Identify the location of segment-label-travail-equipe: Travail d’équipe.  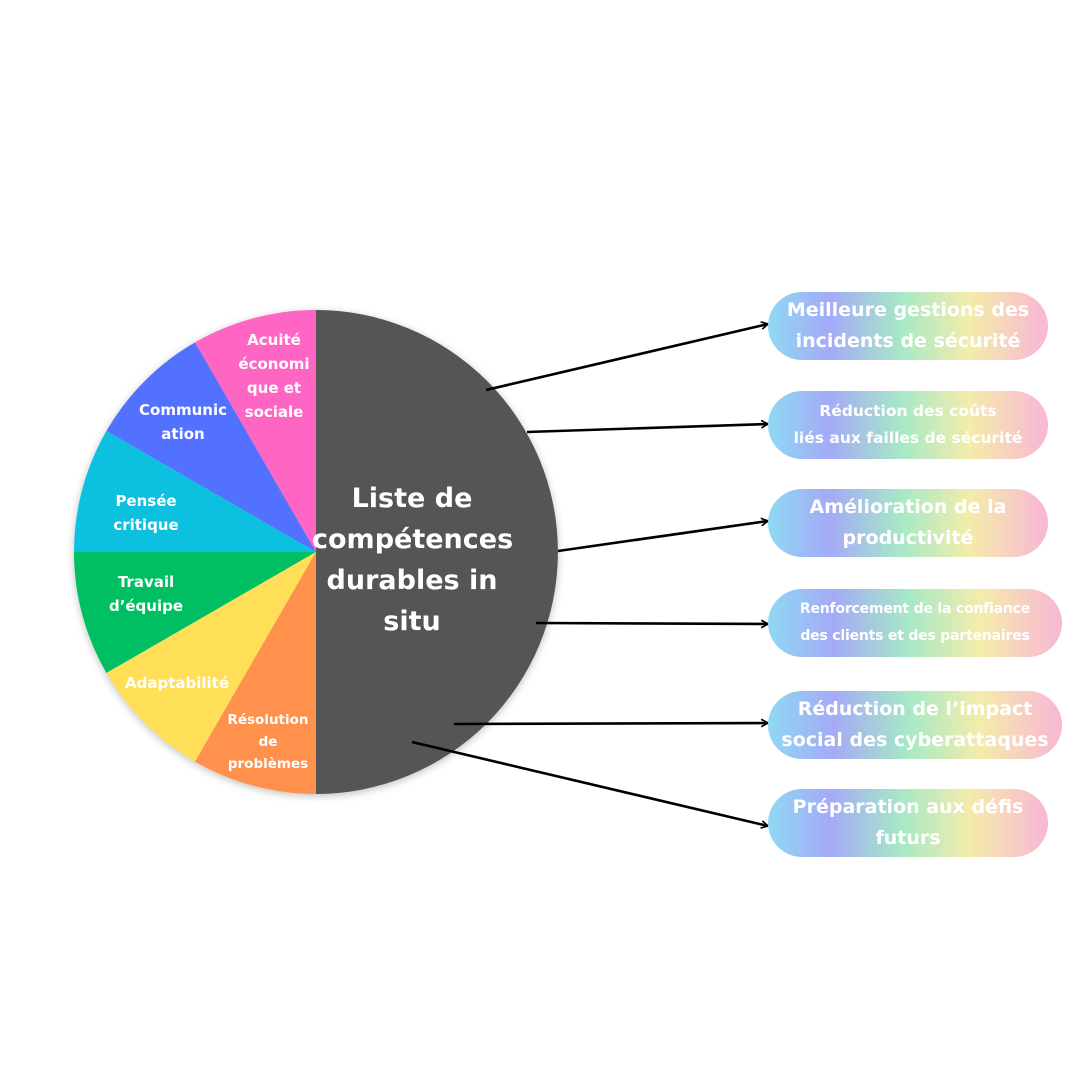
(146, 594).